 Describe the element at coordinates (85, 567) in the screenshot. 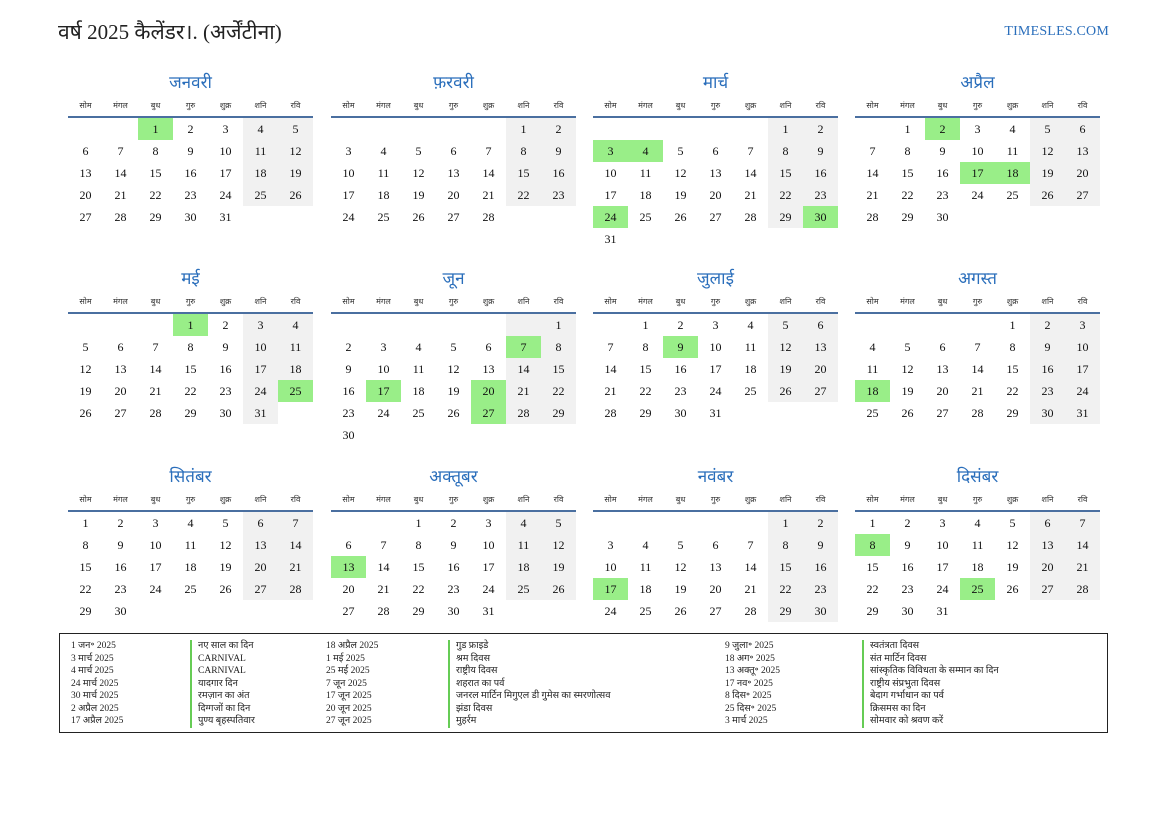

I see `day-cell: 15` at that location.